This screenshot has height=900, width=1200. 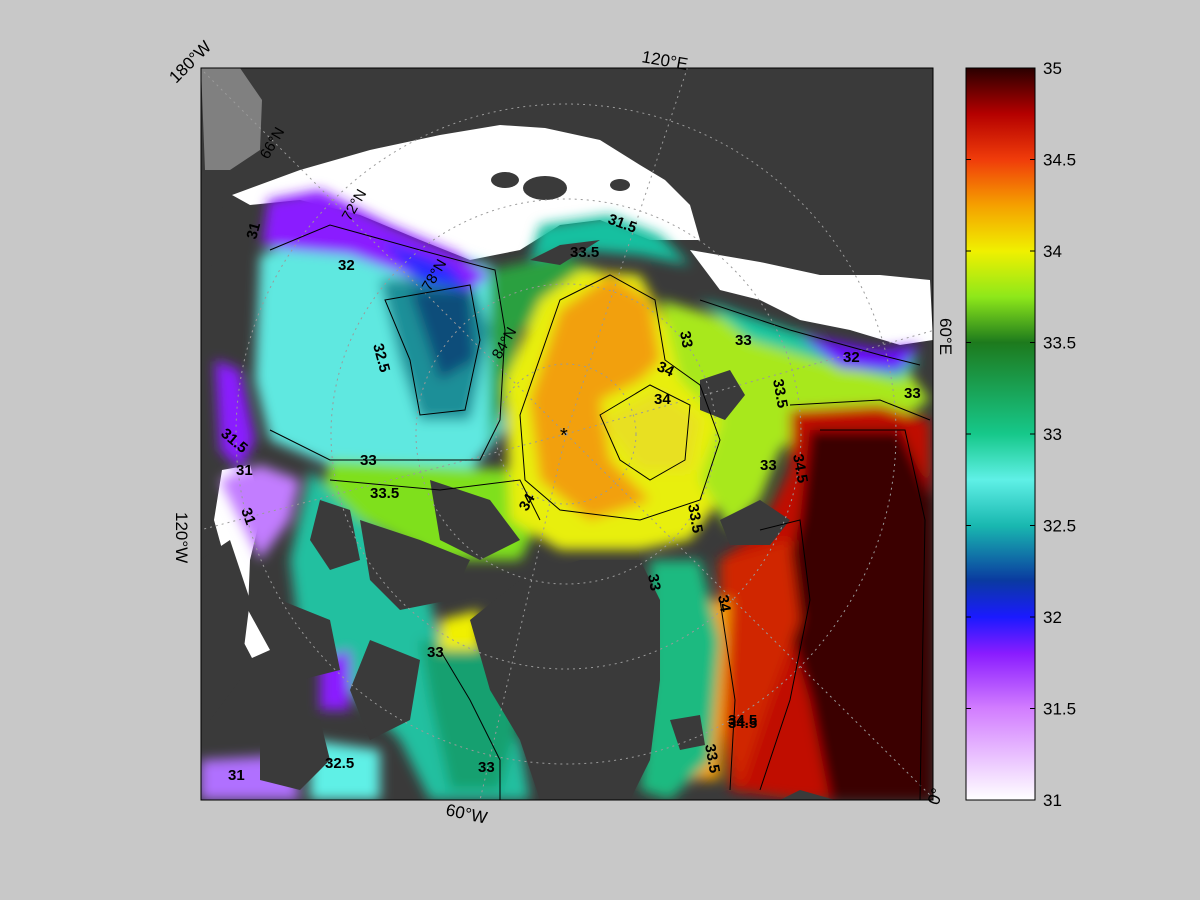 What do you see at coordinates (945, 336) in the screenshot?
I see `lon-60e-label: 60°E` at bounding box center [945, 336].